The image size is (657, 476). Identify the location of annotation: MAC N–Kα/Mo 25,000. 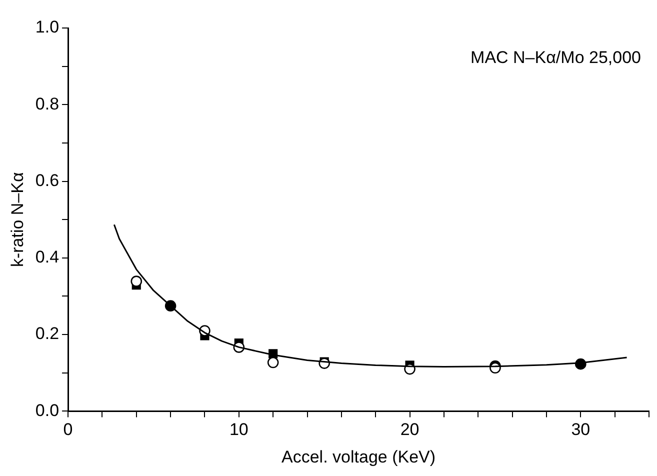
(555, 58).